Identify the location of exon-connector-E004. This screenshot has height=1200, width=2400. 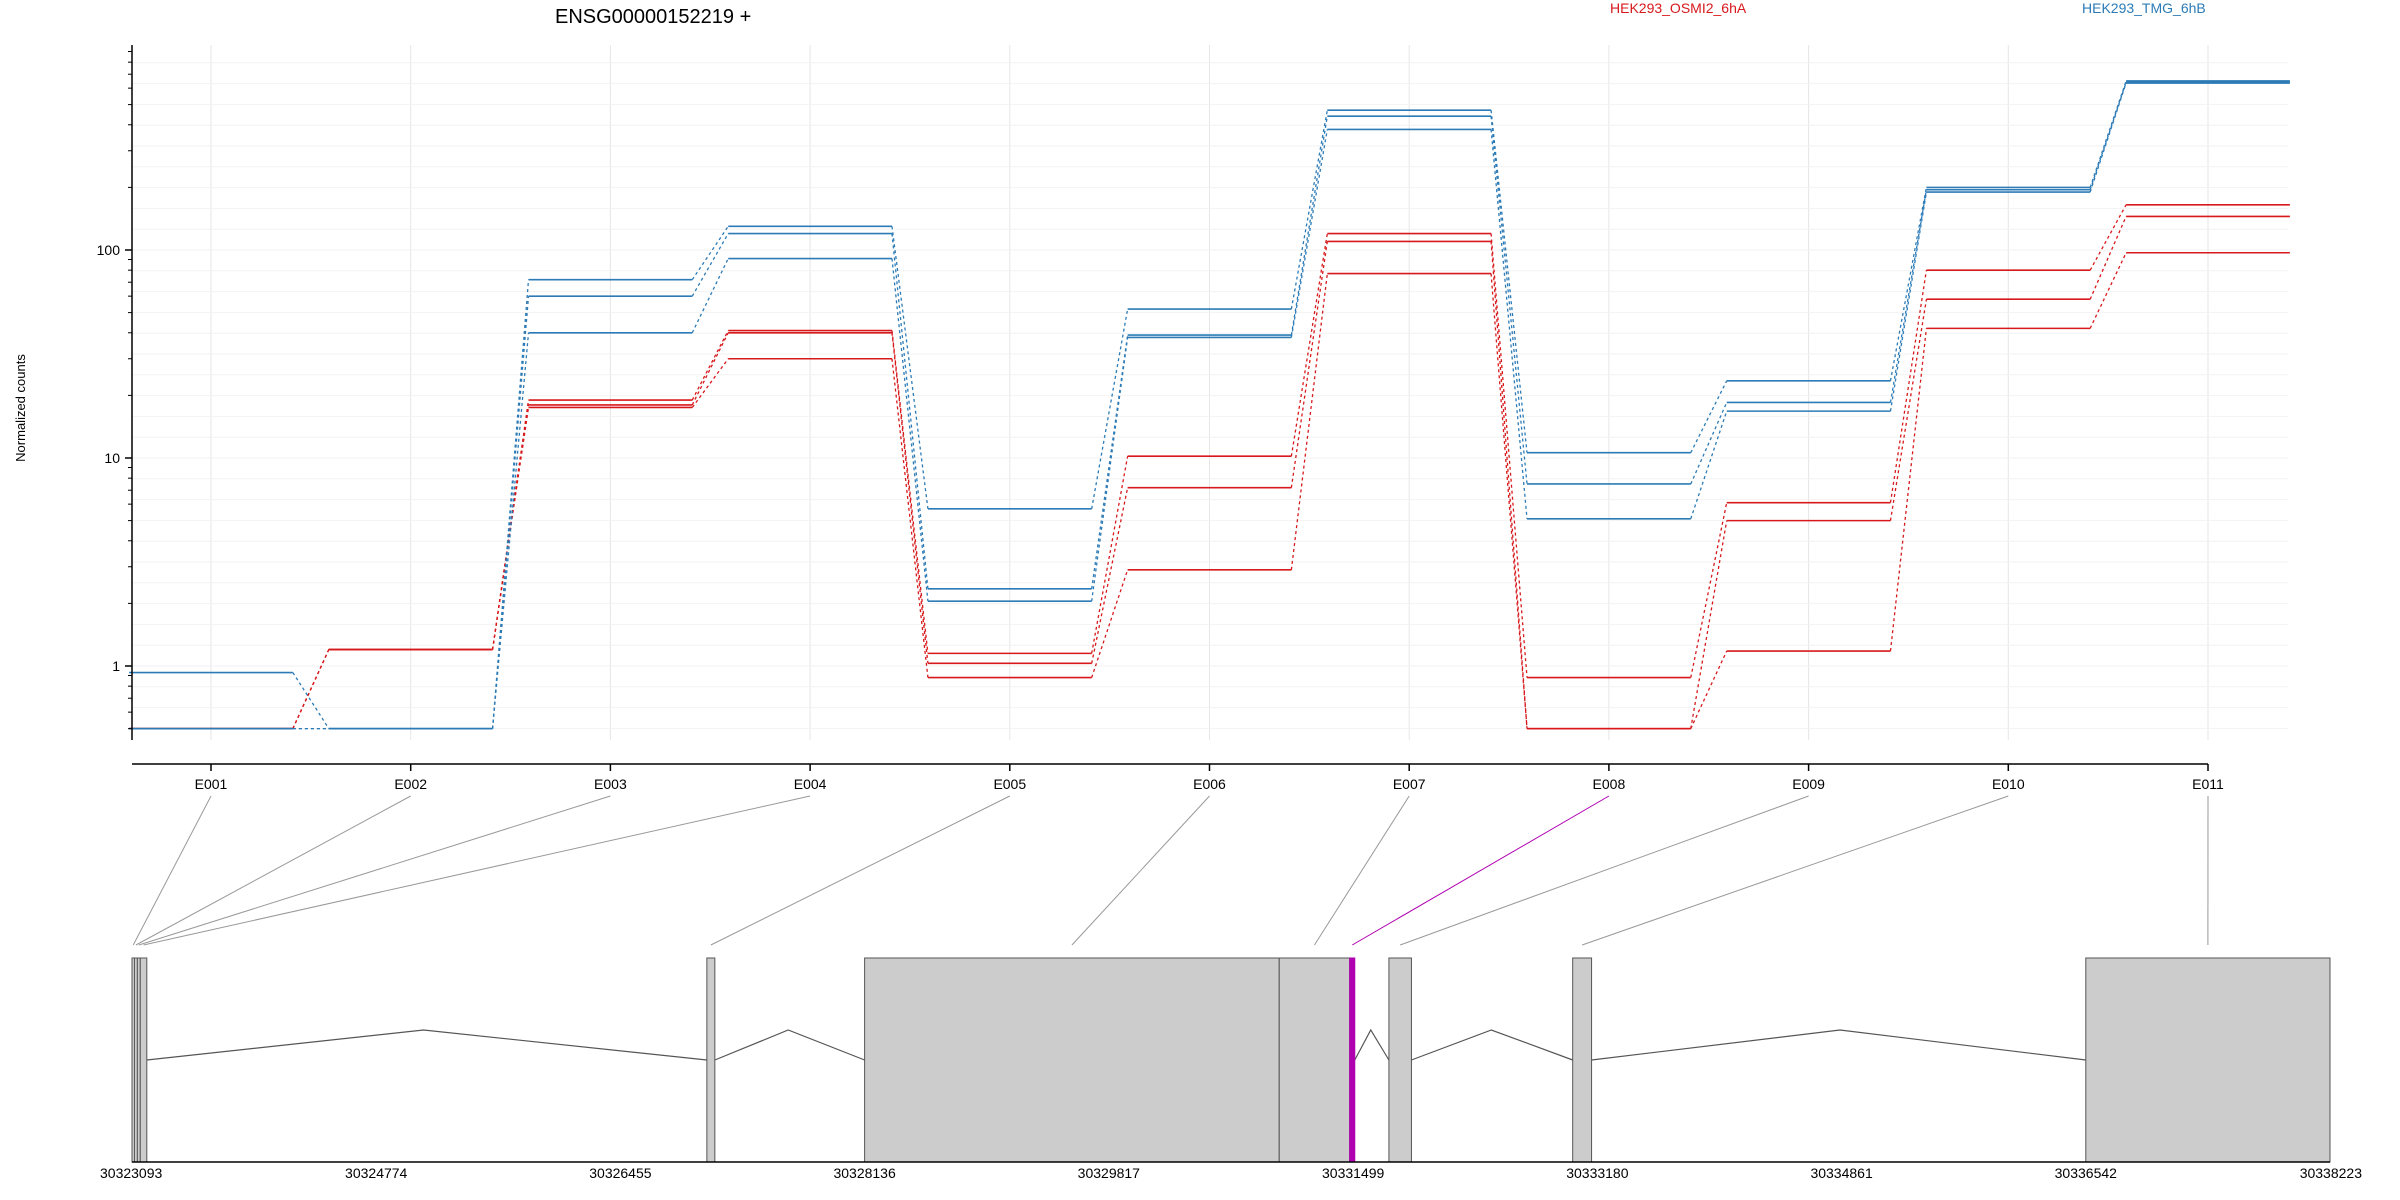
(477, 870).